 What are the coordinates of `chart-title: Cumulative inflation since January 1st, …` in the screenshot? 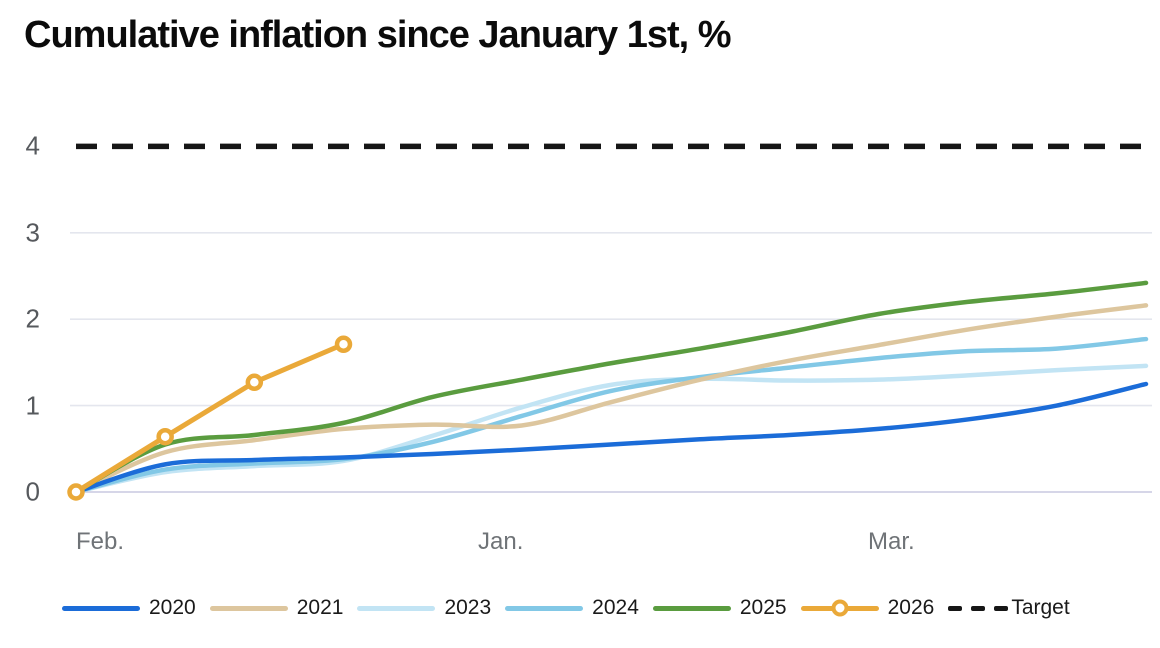 It's located at (378, 35).